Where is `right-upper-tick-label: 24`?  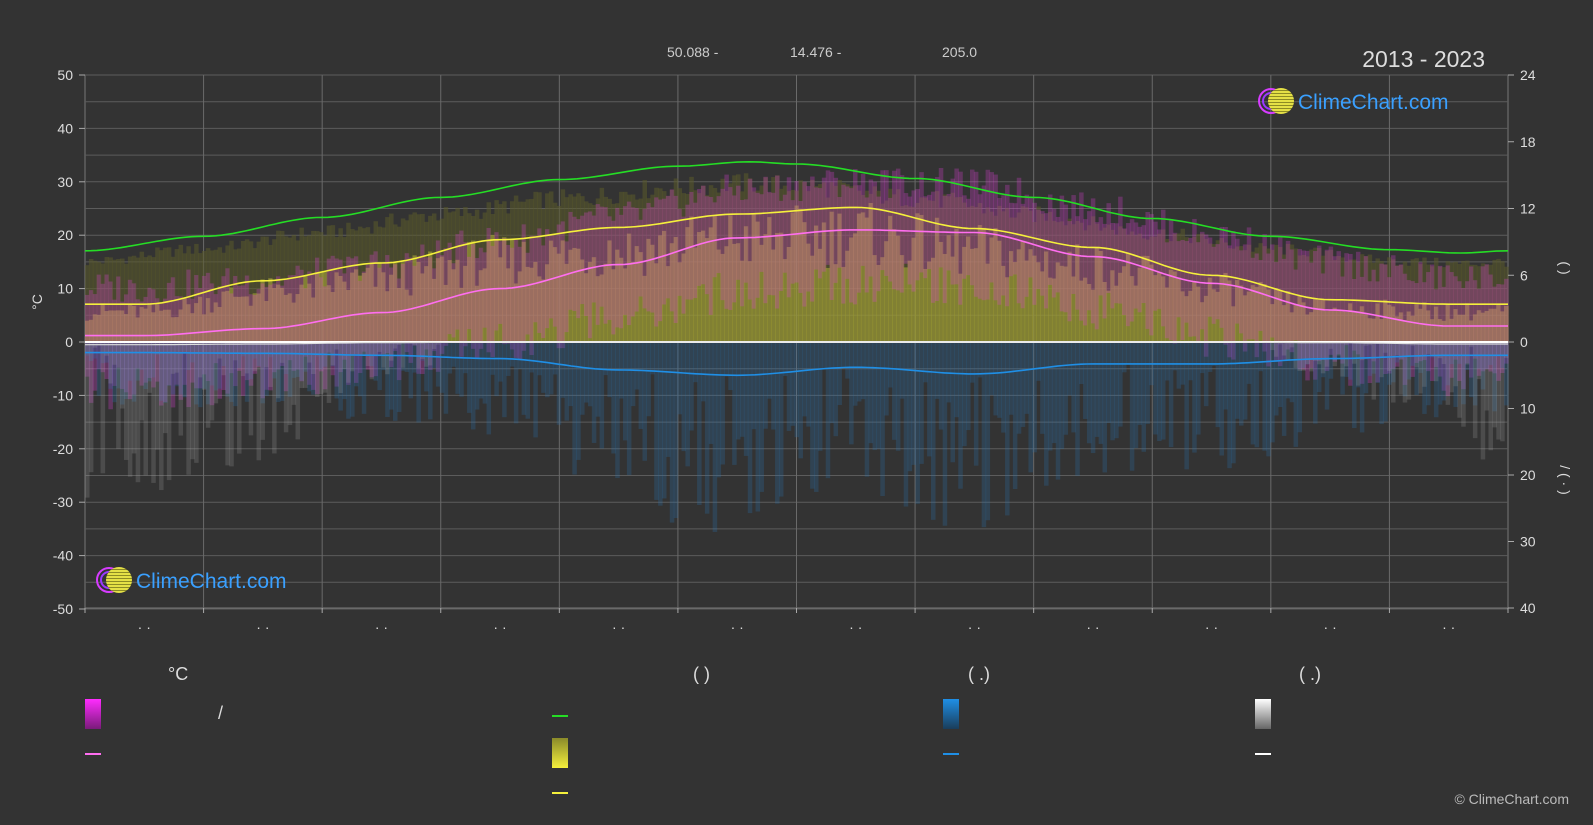 right-upper-tick-label: 24 is located at coordinates (1528, 75).